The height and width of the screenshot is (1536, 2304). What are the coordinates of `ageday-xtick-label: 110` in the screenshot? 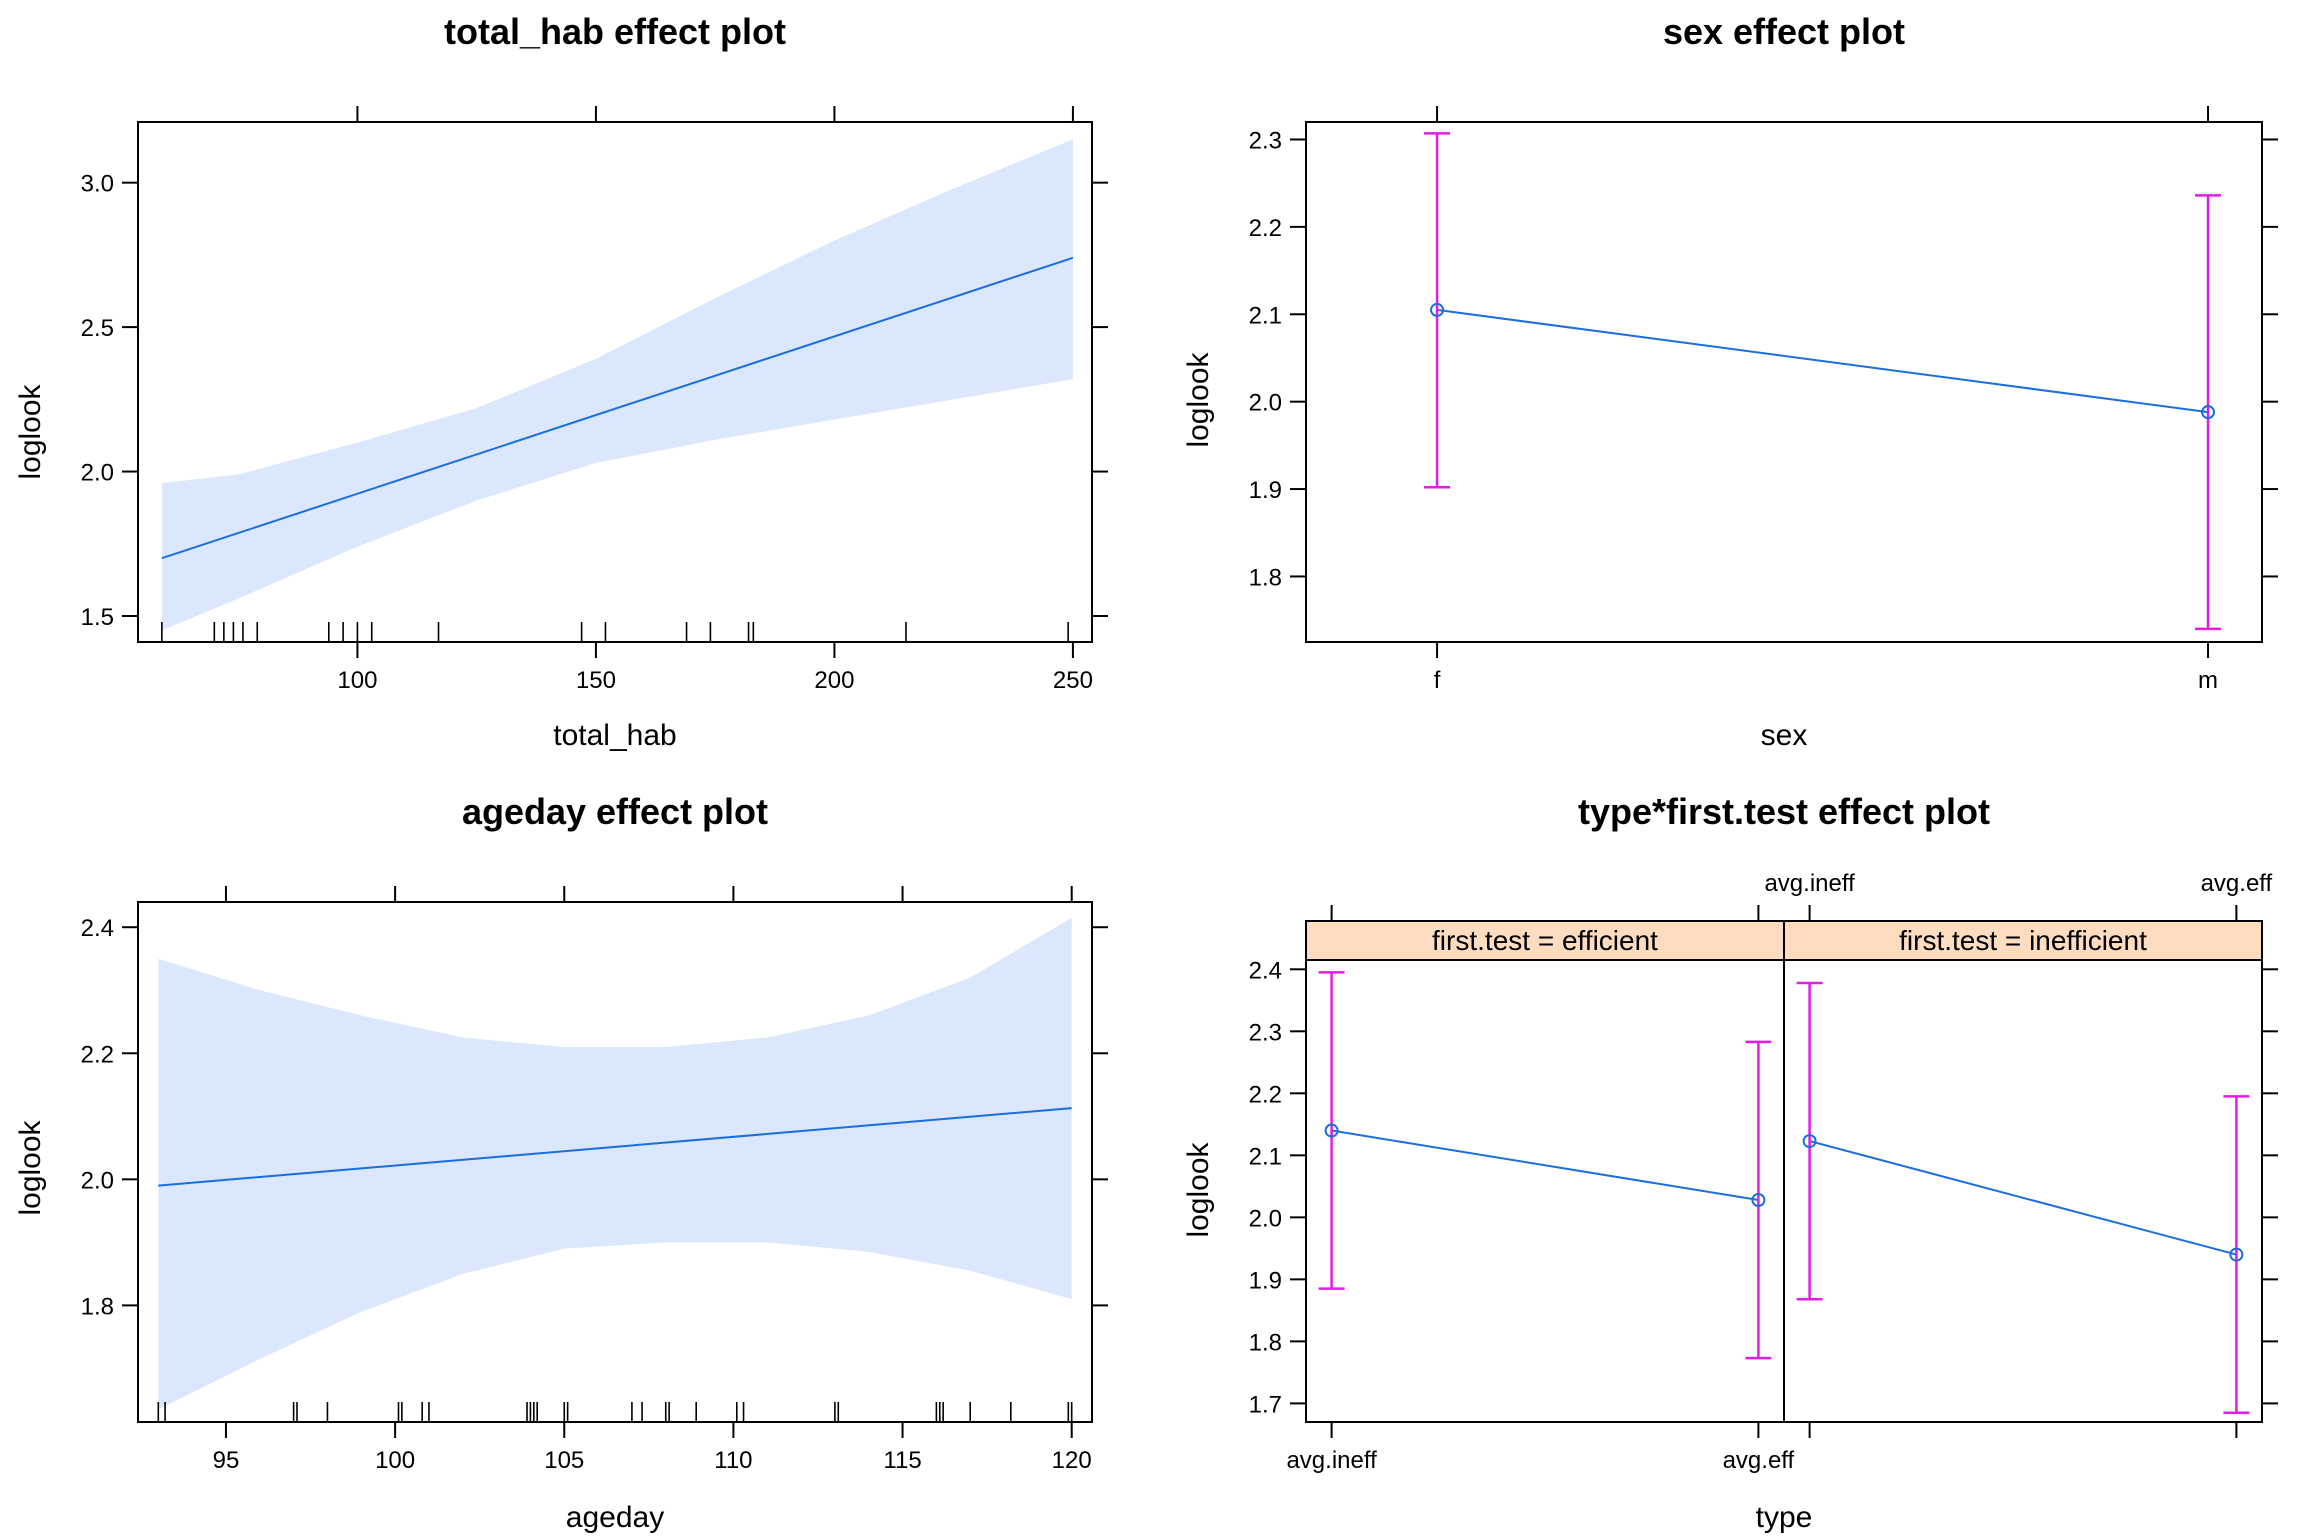 It's located at (733, 1460).